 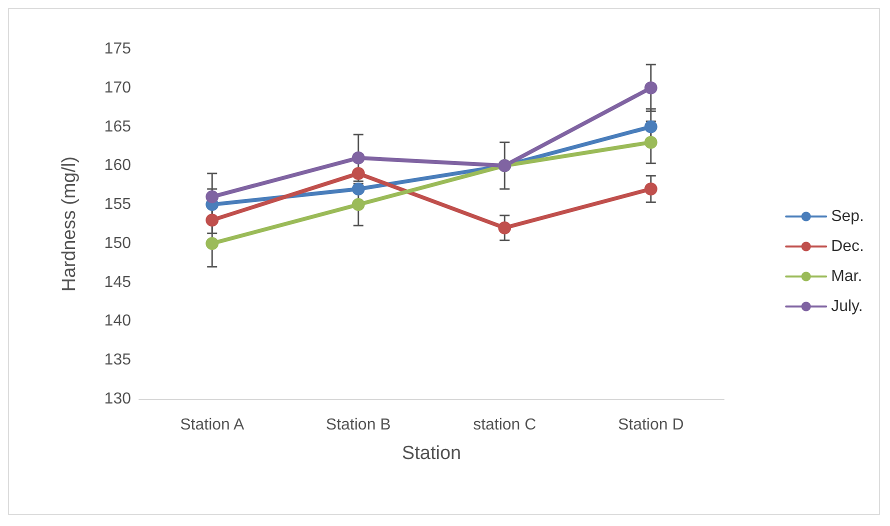 What do you see at coordinates (118, 282) in the screenshot?
I see `y-tick-label: 145` at bounding box center [118, 282].